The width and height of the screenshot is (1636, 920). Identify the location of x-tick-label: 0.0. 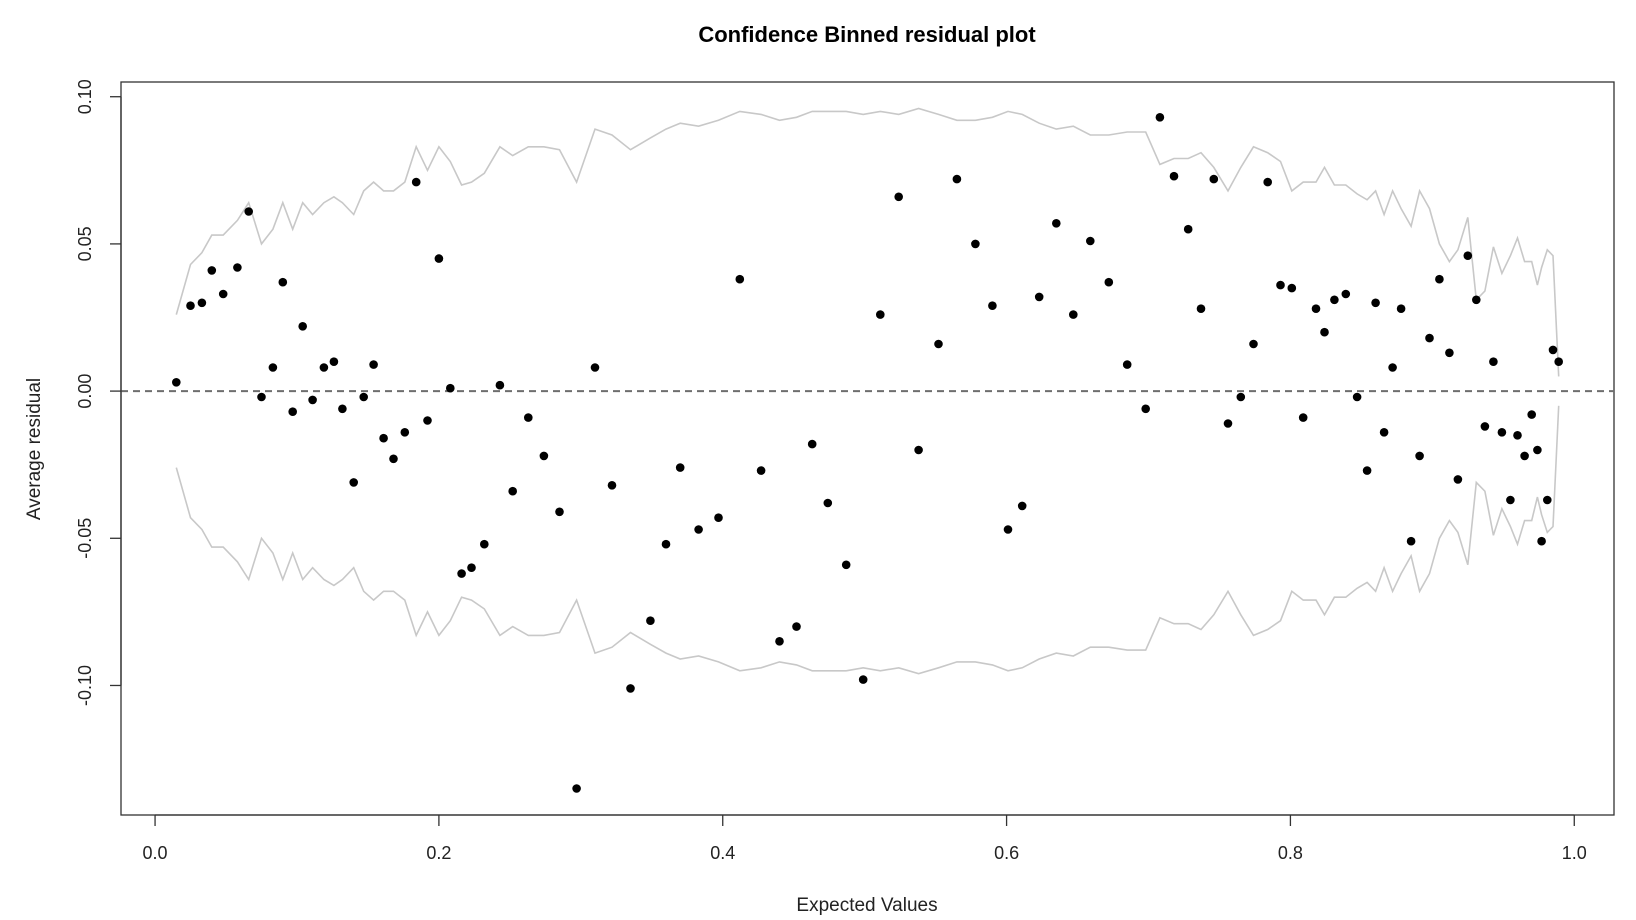
(155, 853).